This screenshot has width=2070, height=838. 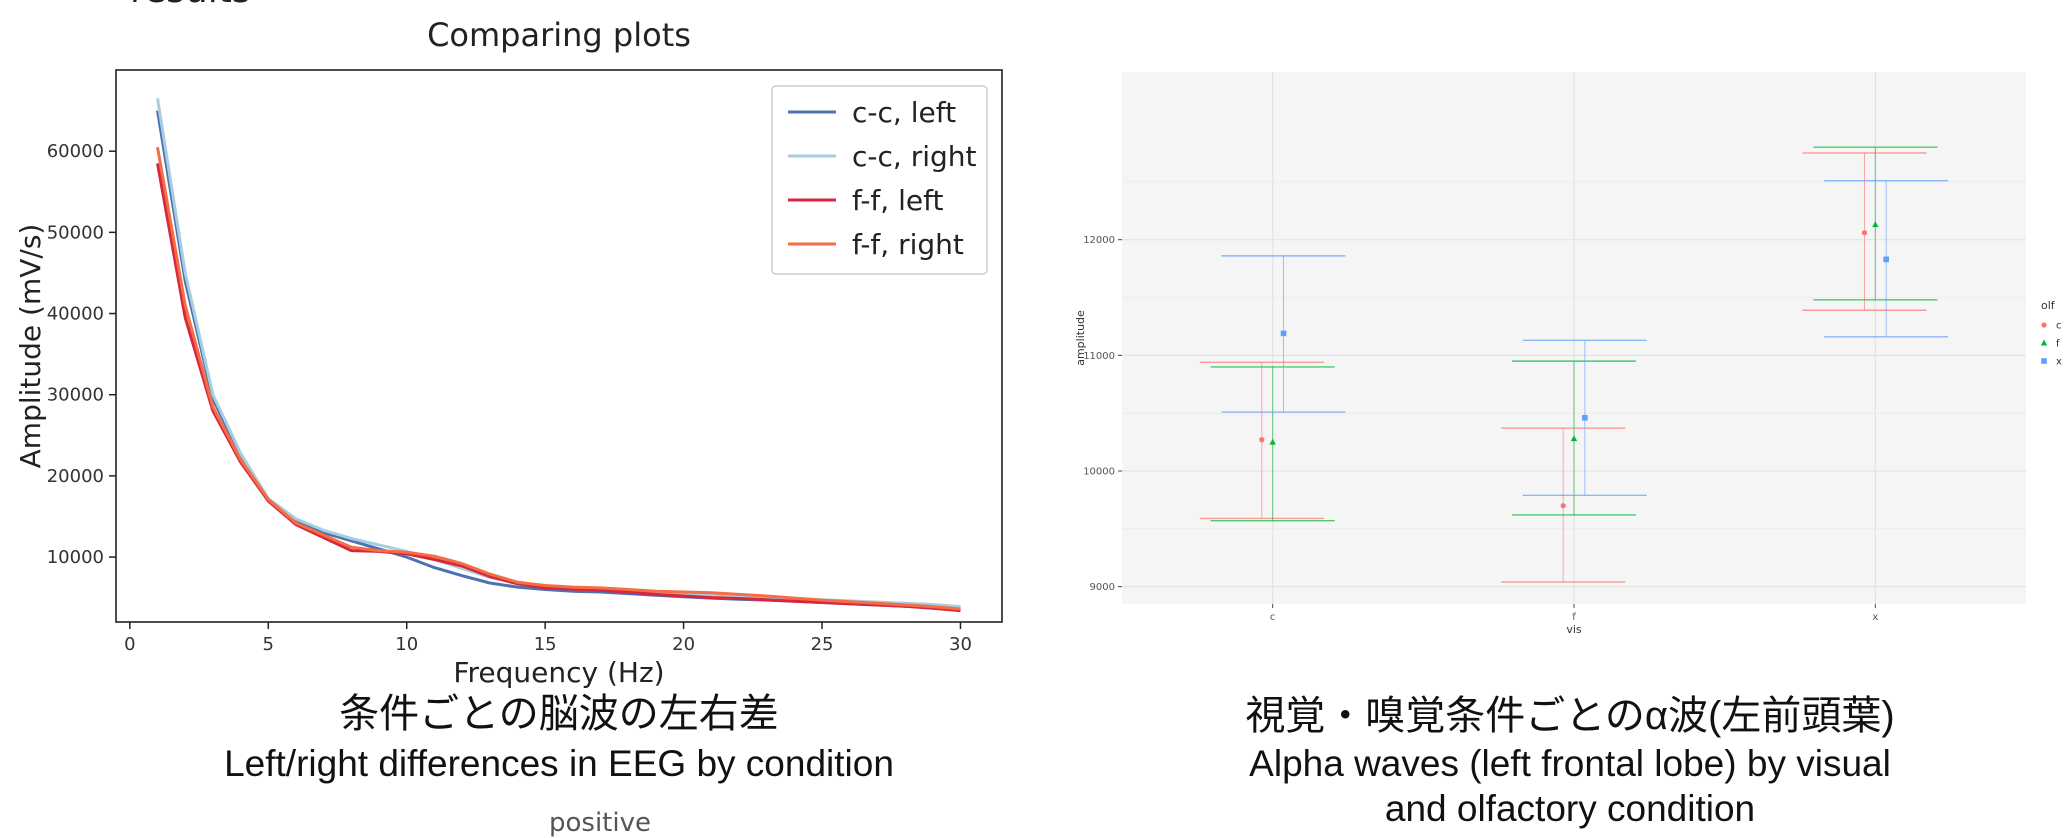 What do you see at coordinates (1574, 629) in the screenshot?
I see `right-x-axis-label: vis` at bounding box center [1574, 629].